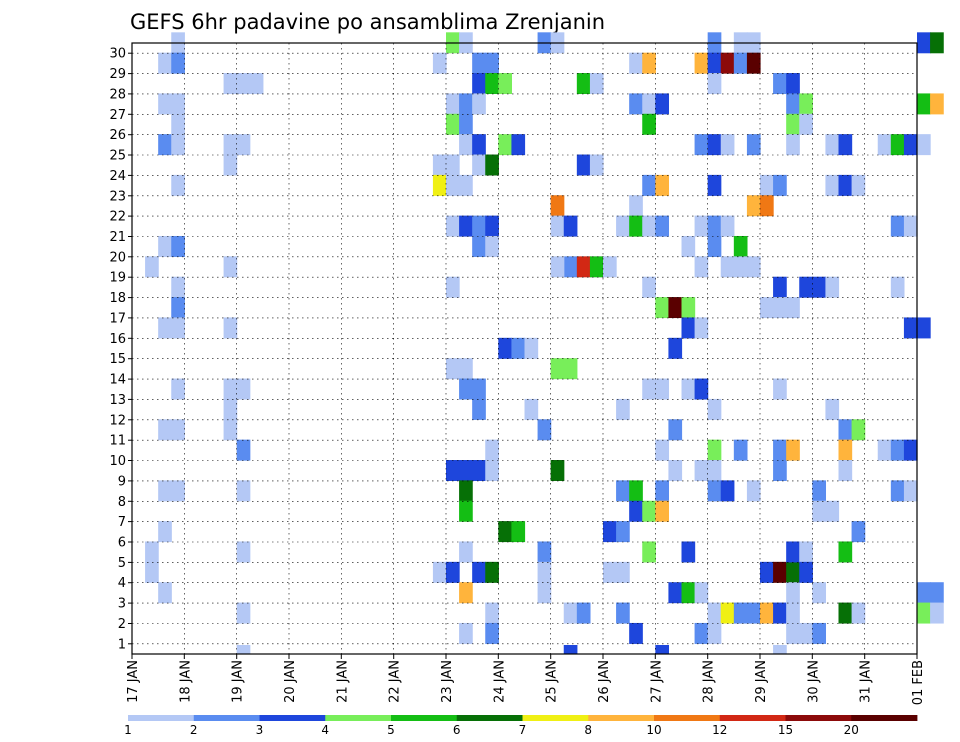 Image resolution: width=960 pixels, height=742 pixels. I want to click on x-tick-label: 20 JAN, so click(290, 681).